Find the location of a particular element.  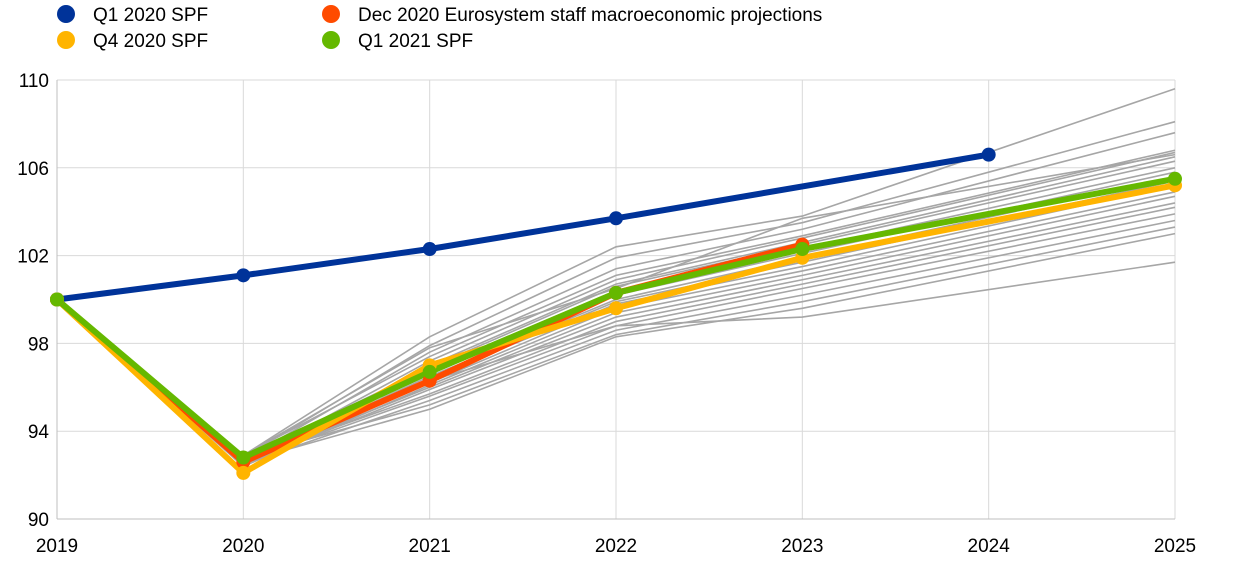

y-tick-label-90: 90 is located at coordinates (38, 520).